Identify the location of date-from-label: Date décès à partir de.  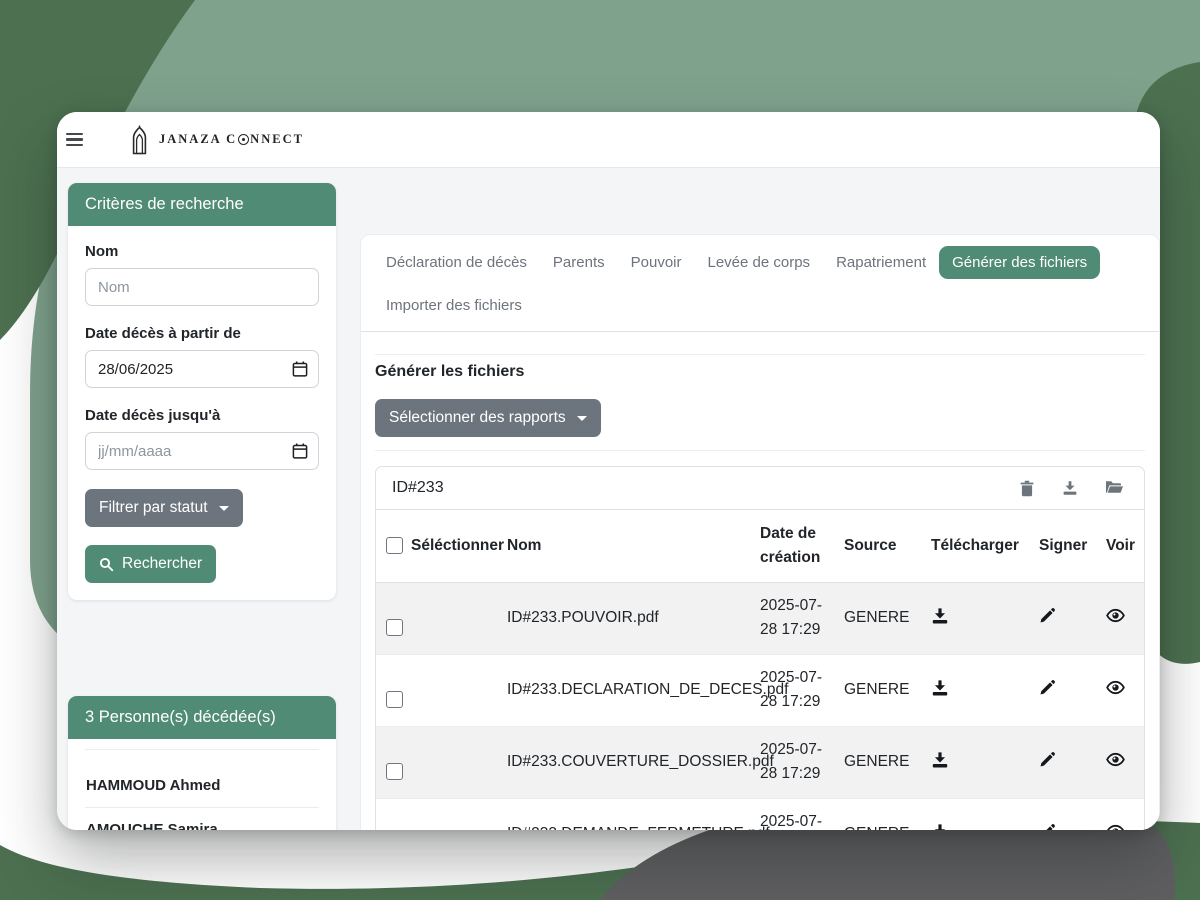
(163, 333).